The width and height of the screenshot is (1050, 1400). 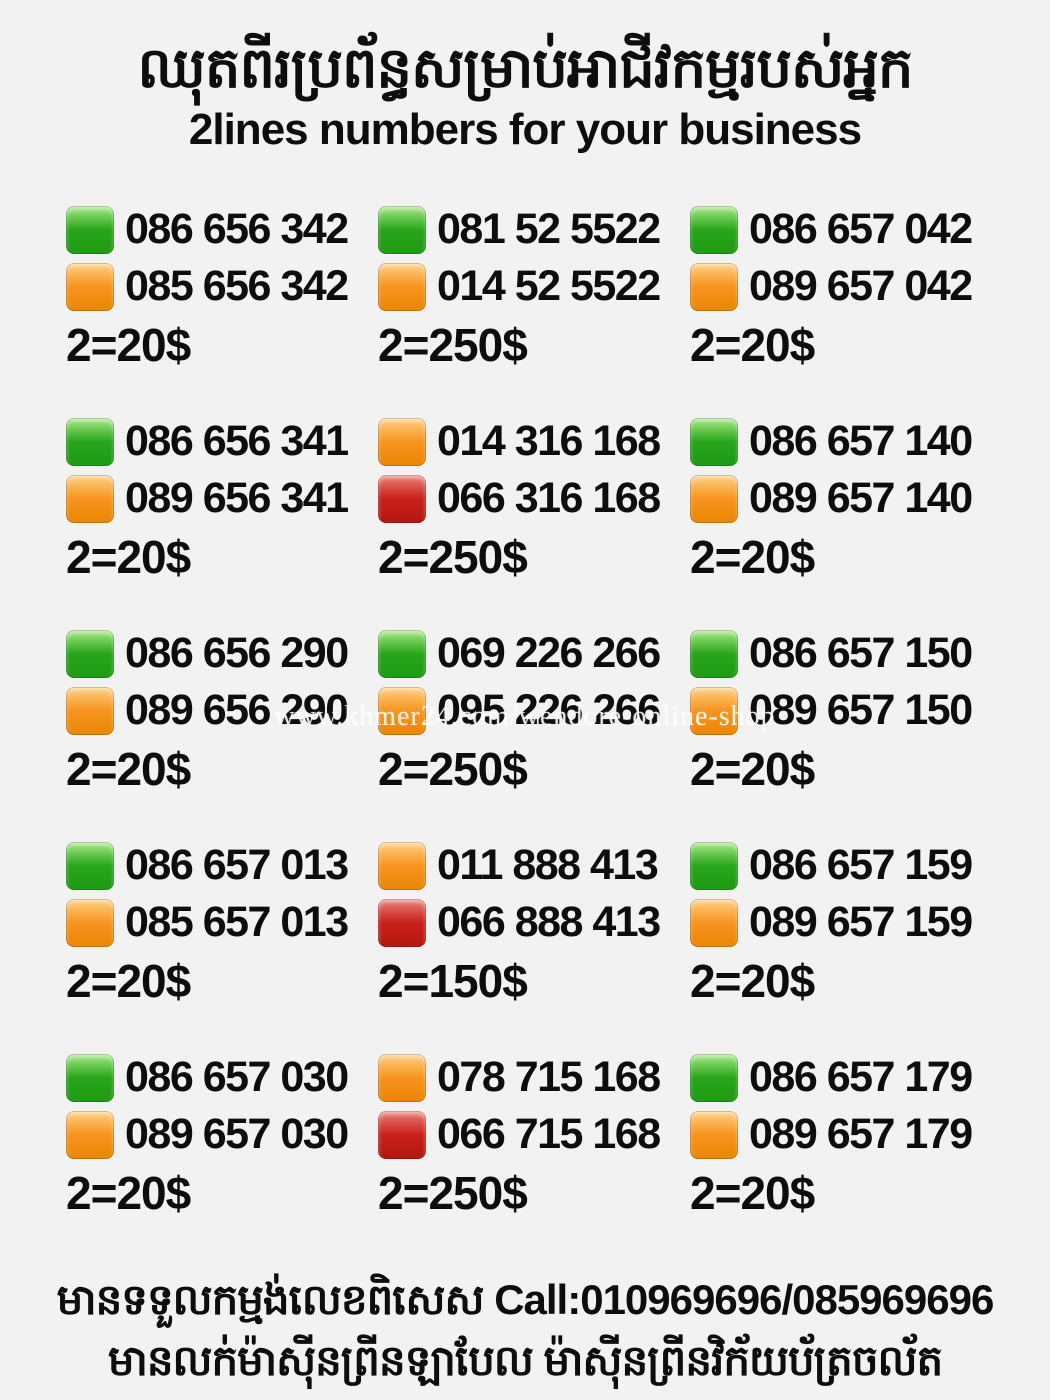 I want to click on phone-number-row: 066 888 413, so click(x=529, y=923).